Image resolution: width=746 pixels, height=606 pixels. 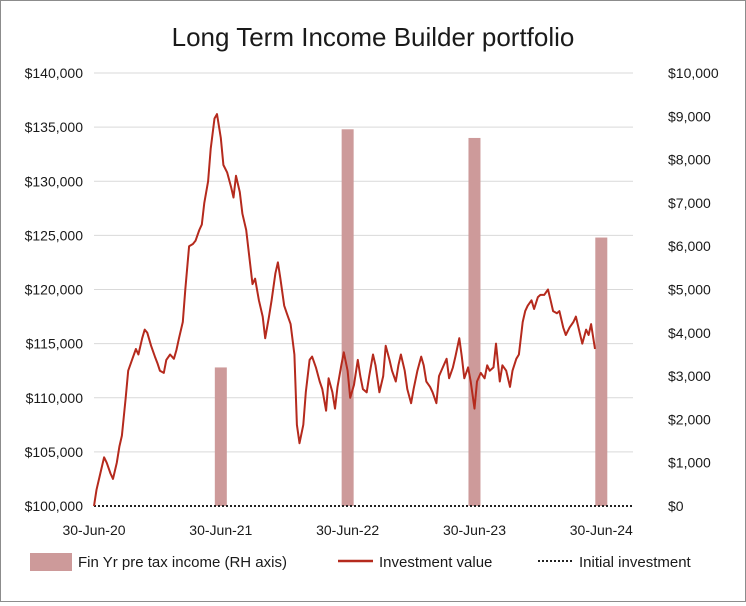 I want to click on left-tick-label: $100,000, so click(x=54, y=506).